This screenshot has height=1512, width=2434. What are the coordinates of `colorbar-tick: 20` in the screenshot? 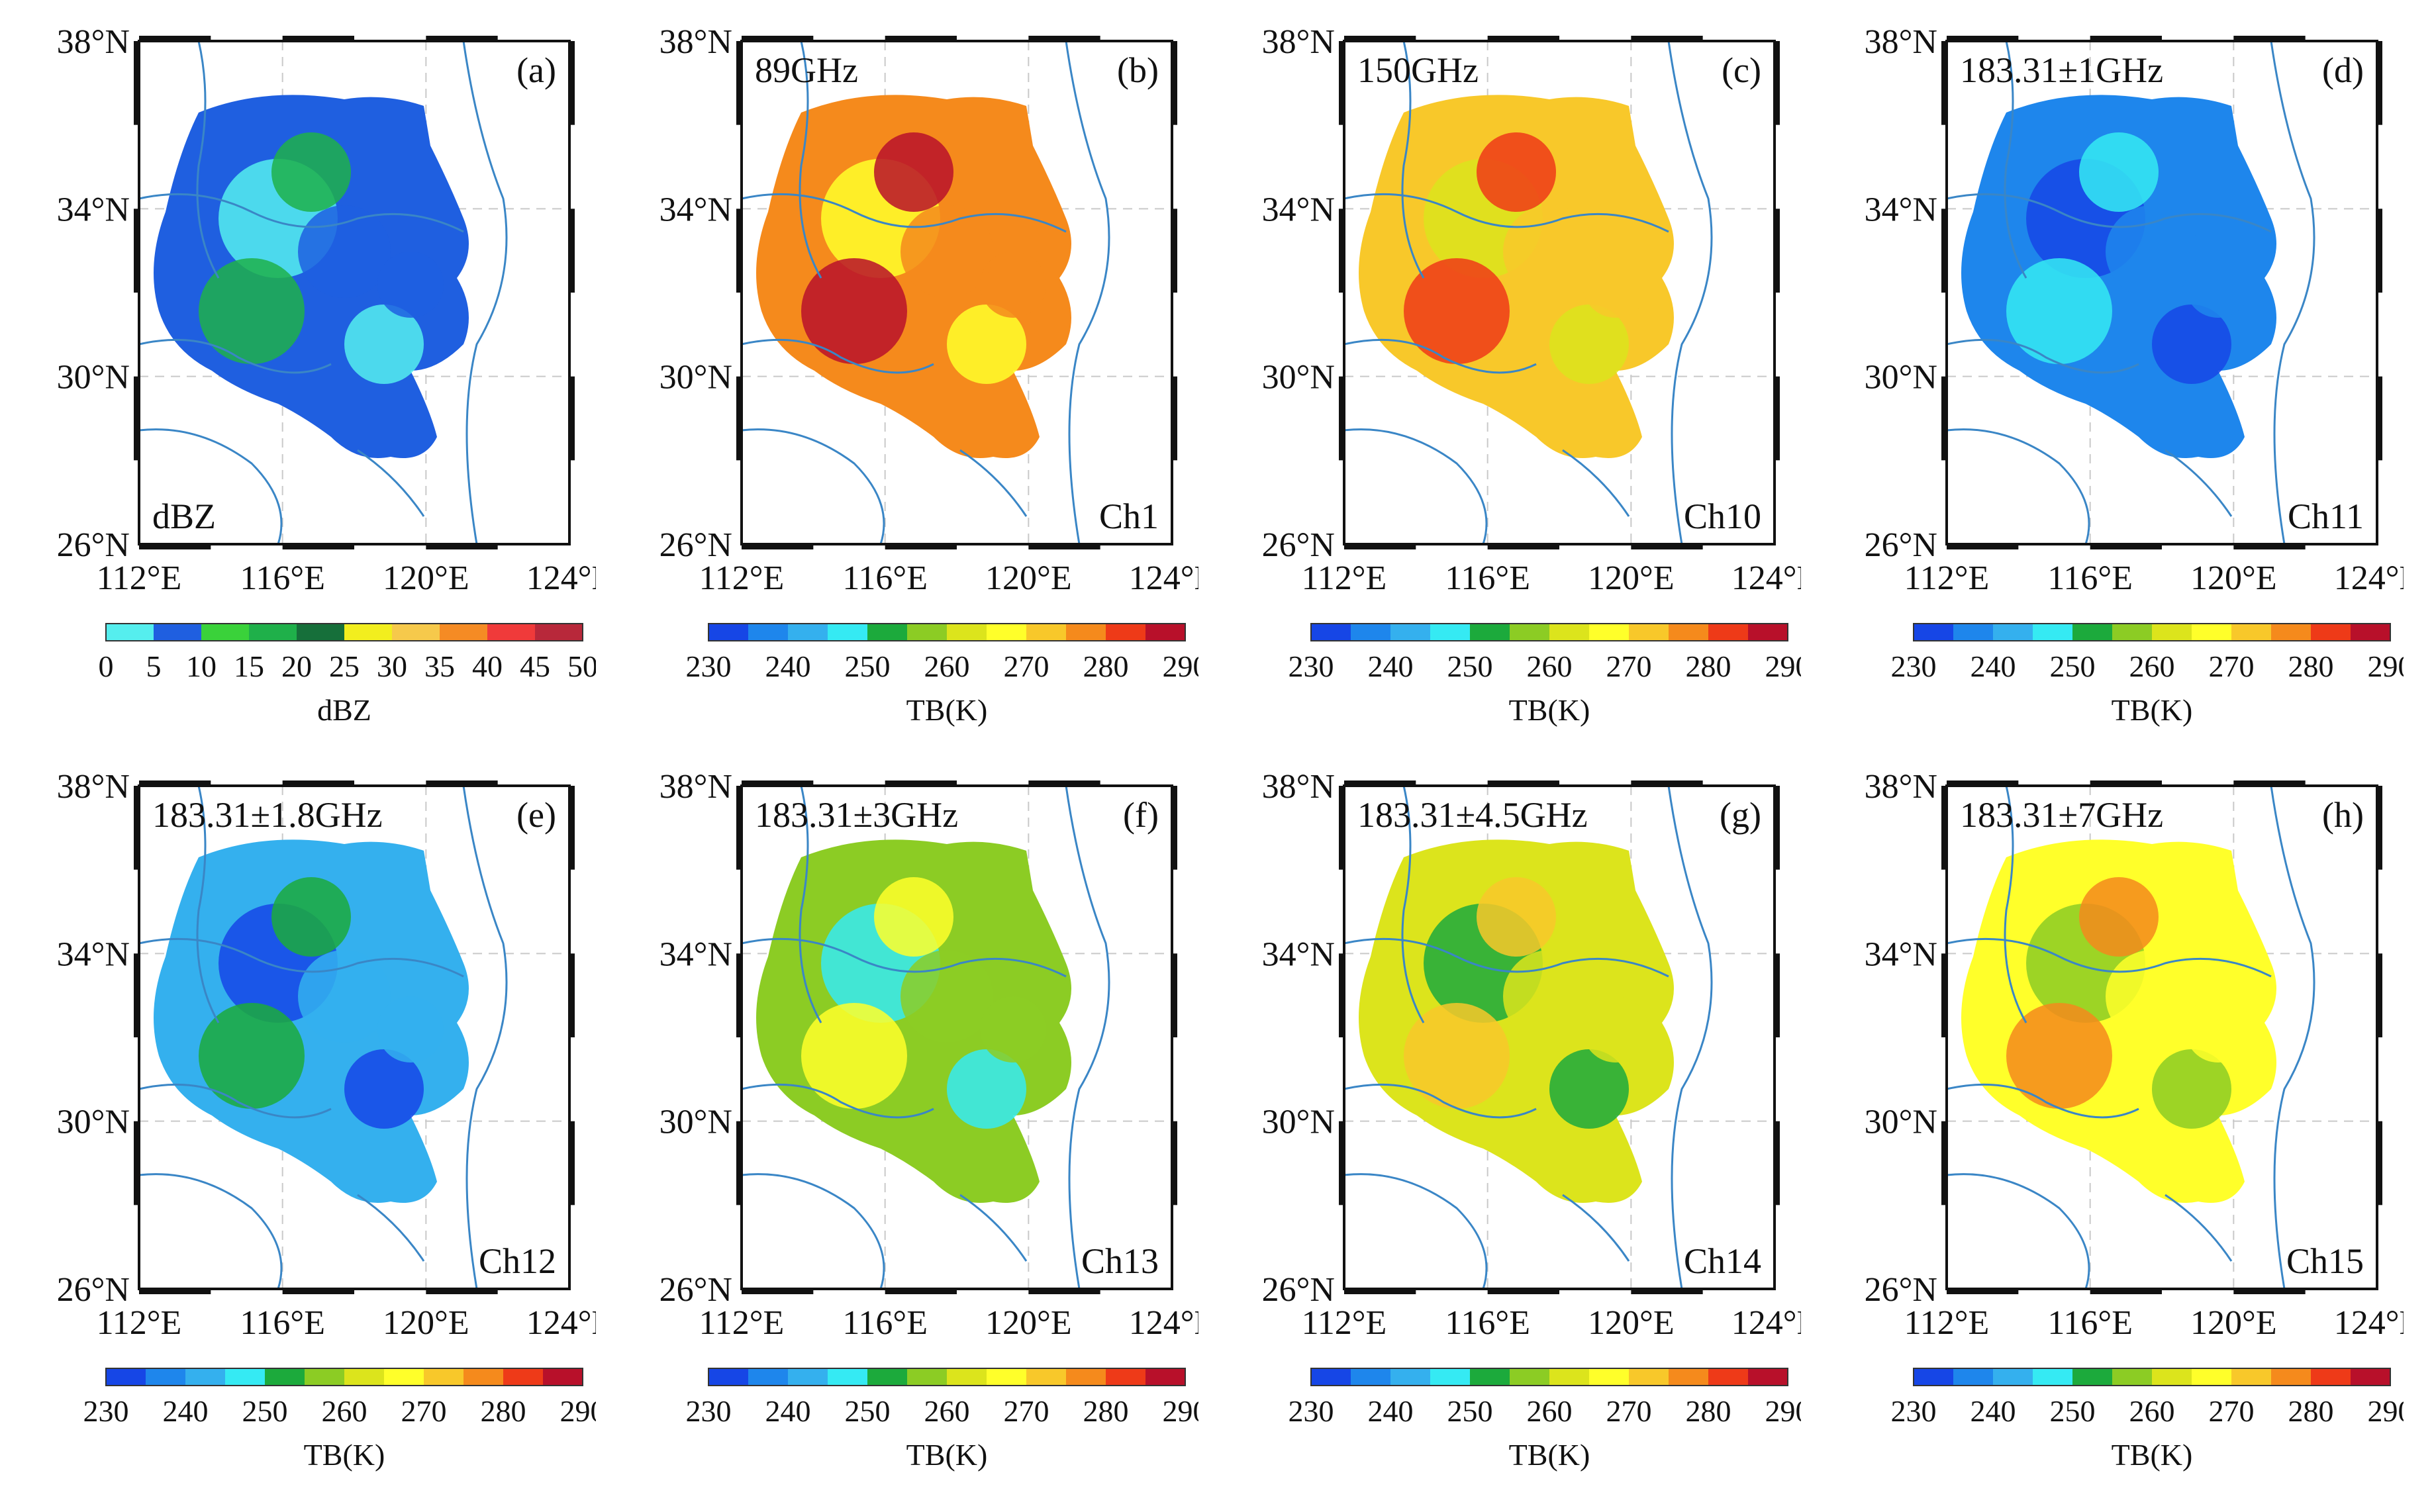 It's located at (296, 666).